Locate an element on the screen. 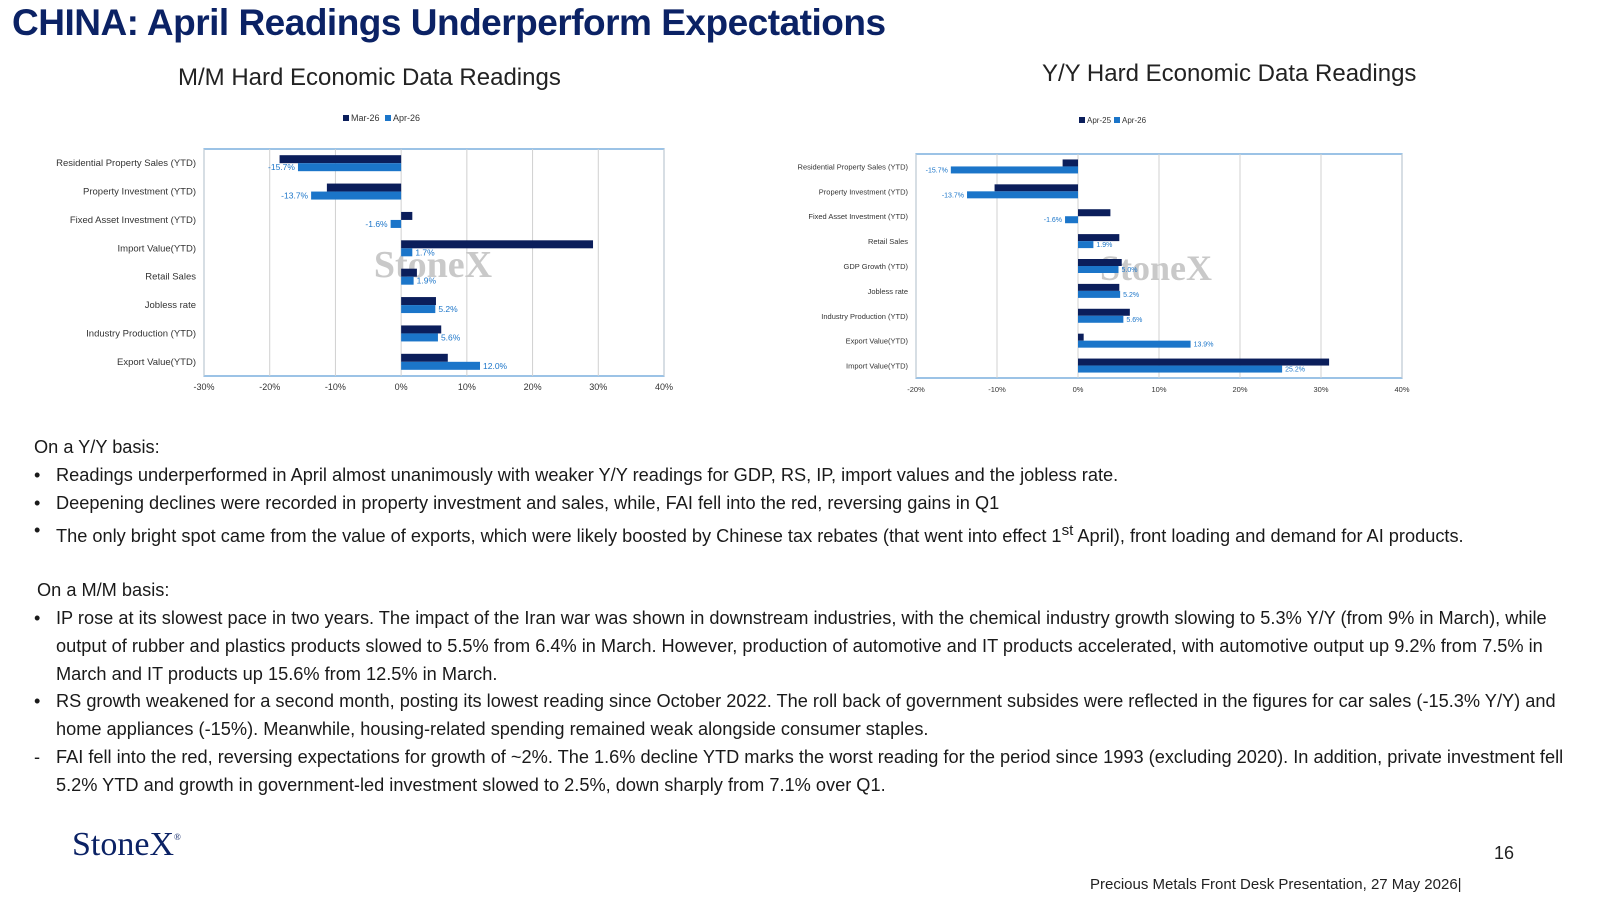 The height and width of the screenshot is (900, 1600). registered-mark: ® is located at coordinates (177, 837).